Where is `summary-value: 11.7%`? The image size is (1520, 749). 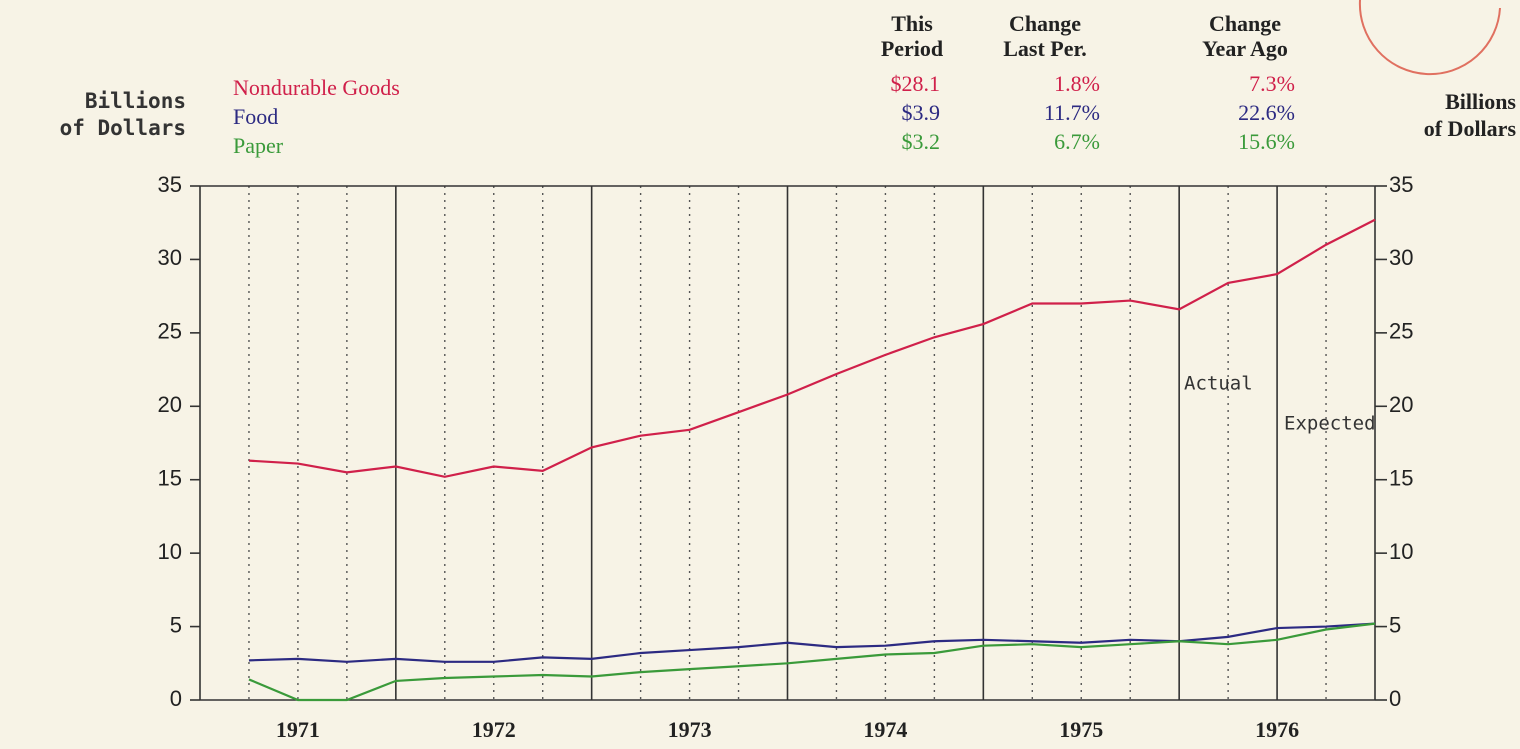
summary-value: 11.7% is located at coordinates (1072, 112).